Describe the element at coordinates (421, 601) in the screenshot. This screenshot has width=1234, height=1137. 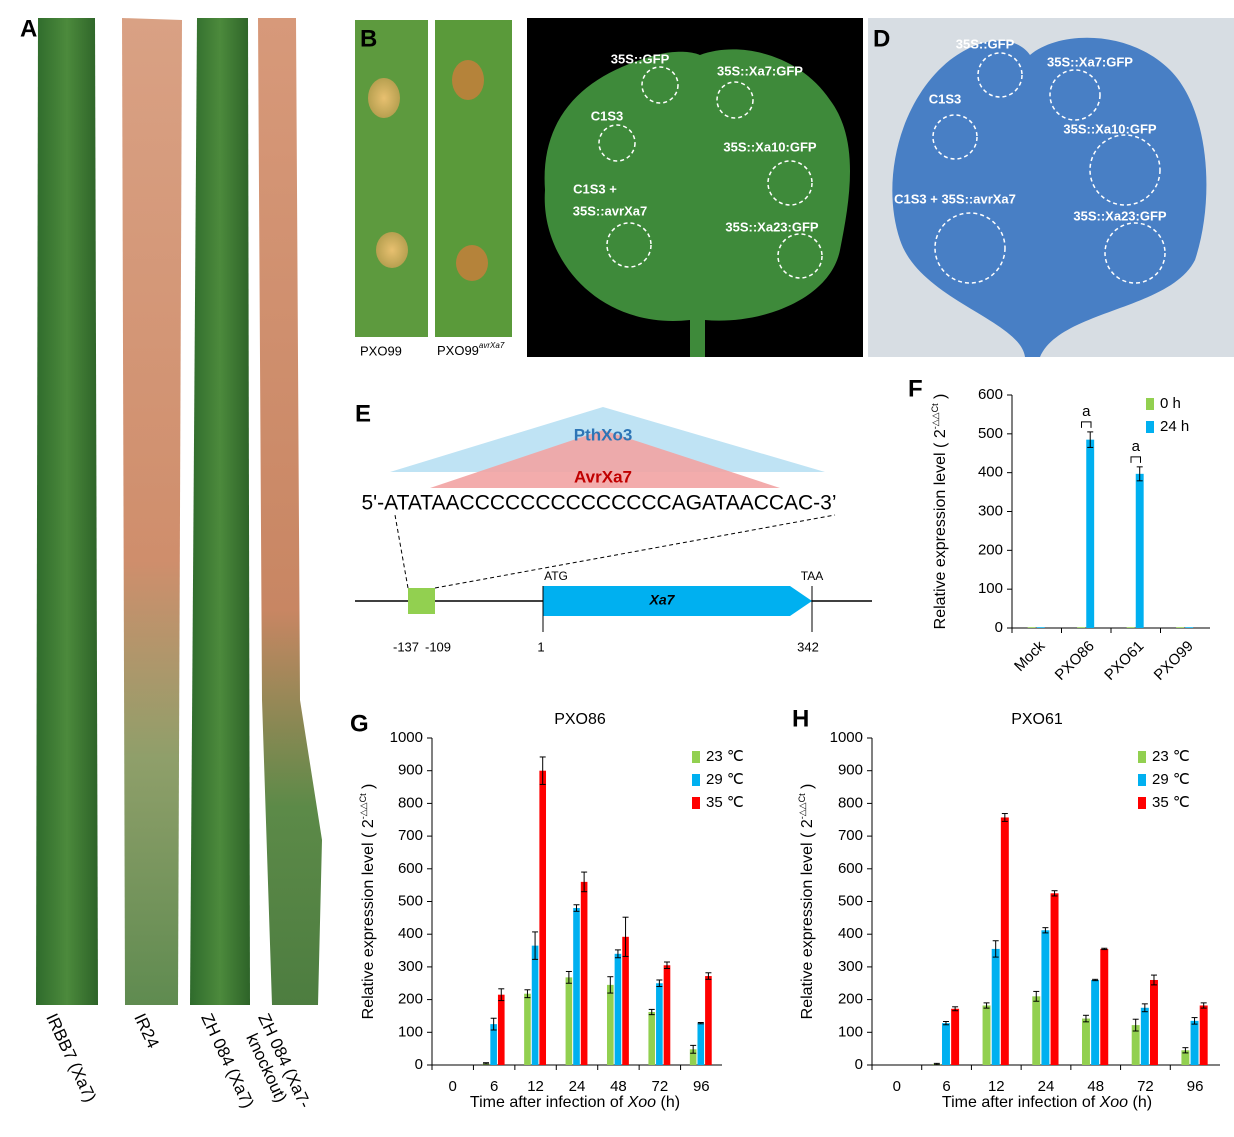
I see `promoter-box` at that location.